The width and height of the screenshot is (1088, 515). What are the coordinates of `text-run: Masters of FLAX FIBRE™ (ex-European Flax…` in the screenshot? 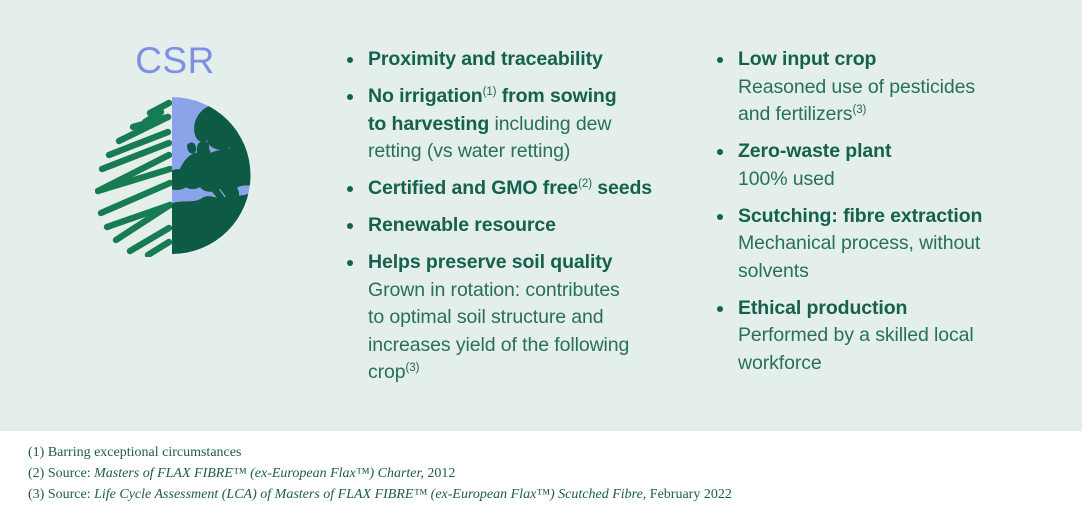 It's located at (259, 473).